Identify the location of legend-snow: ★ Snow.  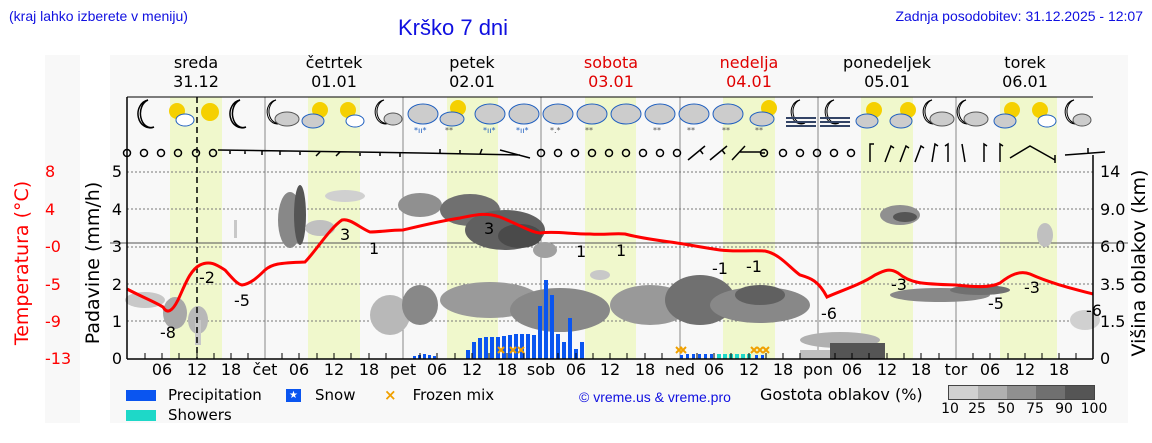
(320, 395).